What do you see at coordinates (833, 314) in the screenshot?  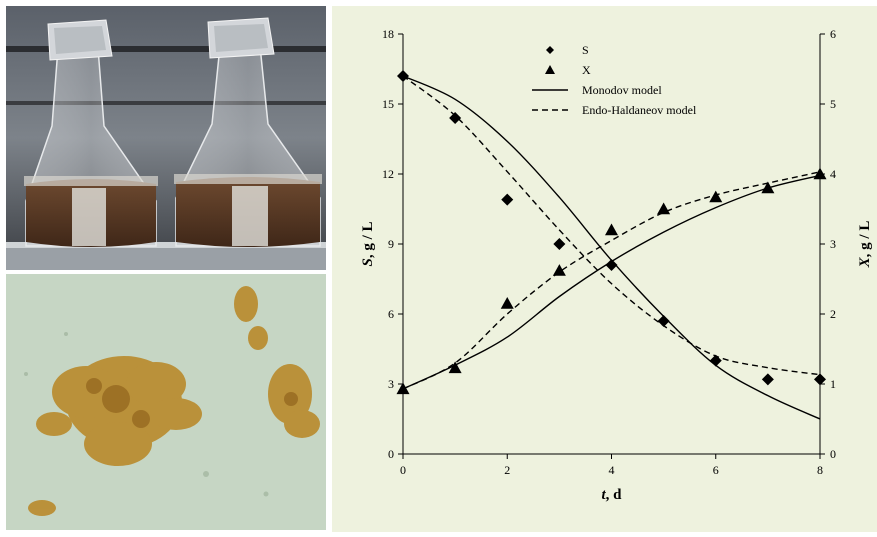 I see `y-right-tick-label: 2` at bounding box center [833, 314].